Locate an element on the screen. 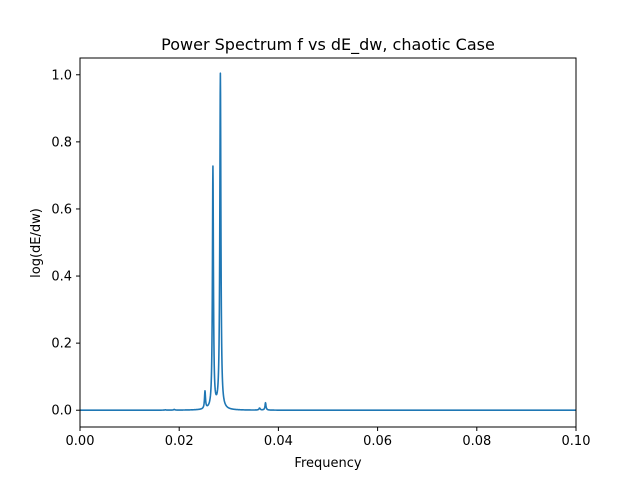  x-tick-label: 0.06 is located at coordinates (377, 441).